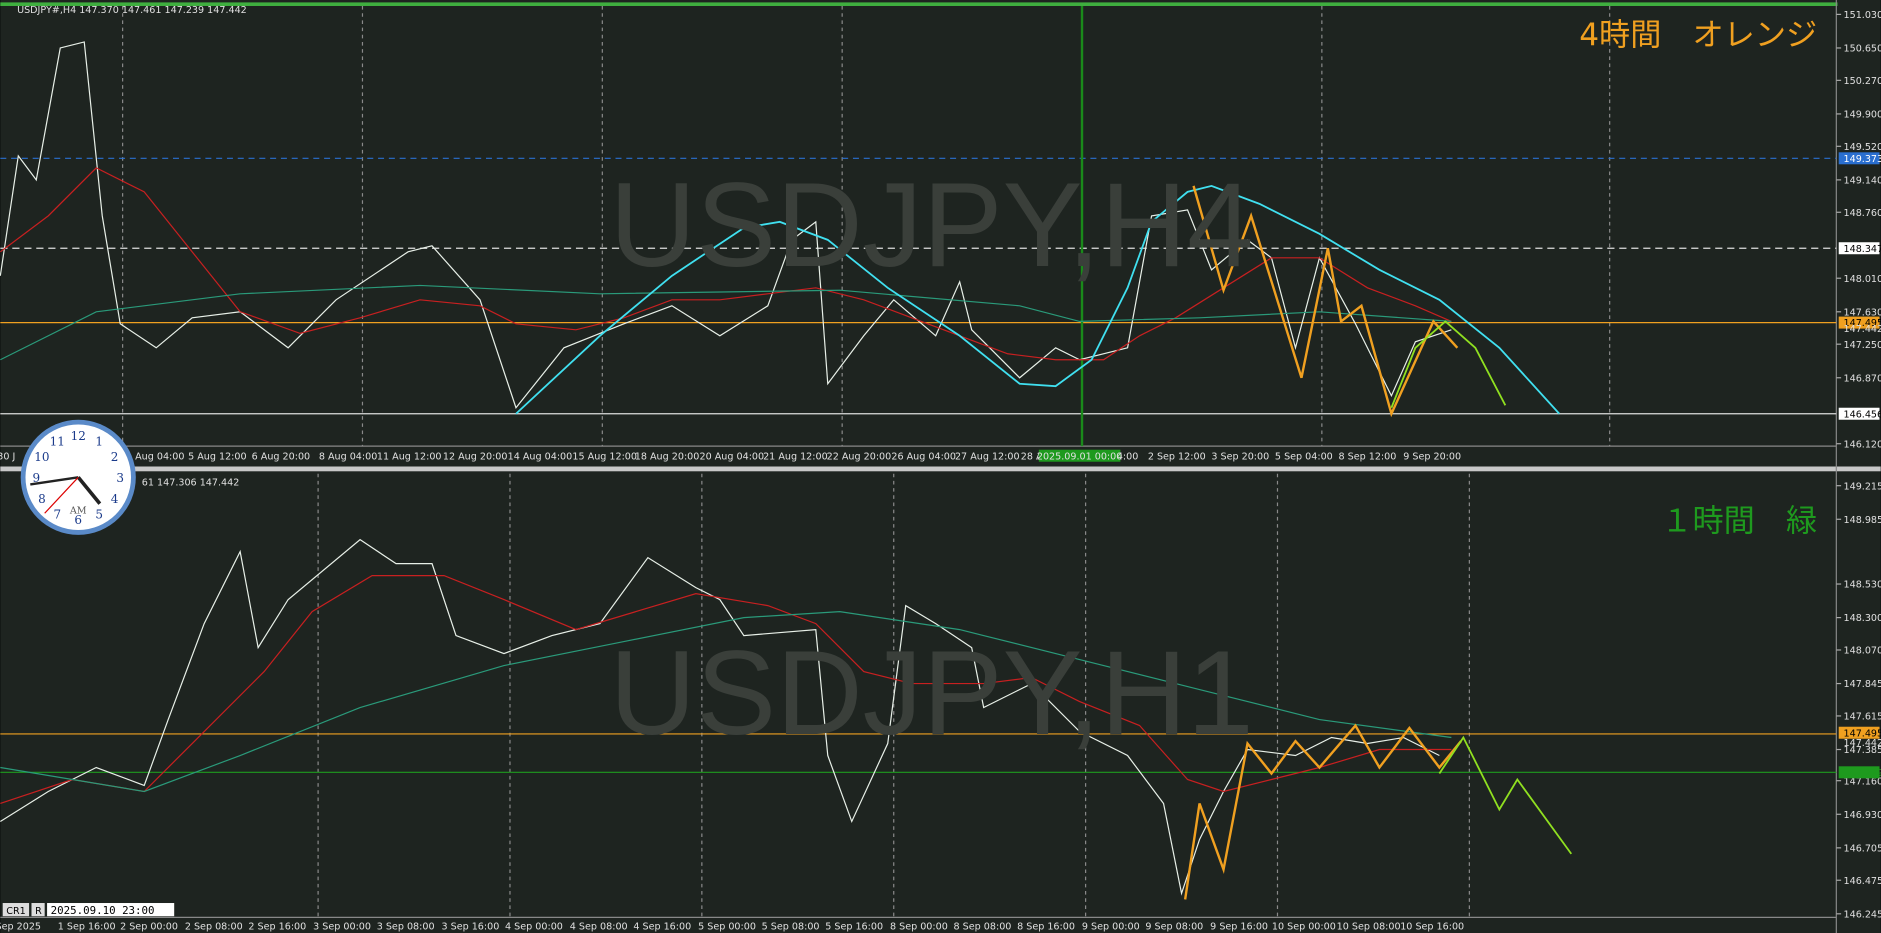  Describe the element at coordinates (919, 4) in the screenshot. I see `top-bar` at that location.